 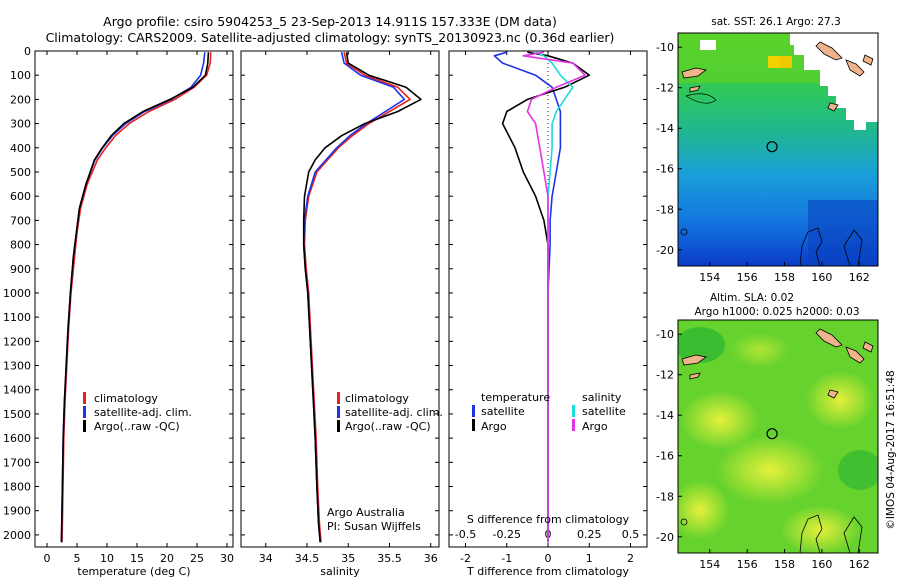 What do you see at coordinates (595, 426) in the screenshot?
I see `diff-legend-sargo-label: Argo` at bounding box center [595, 426].